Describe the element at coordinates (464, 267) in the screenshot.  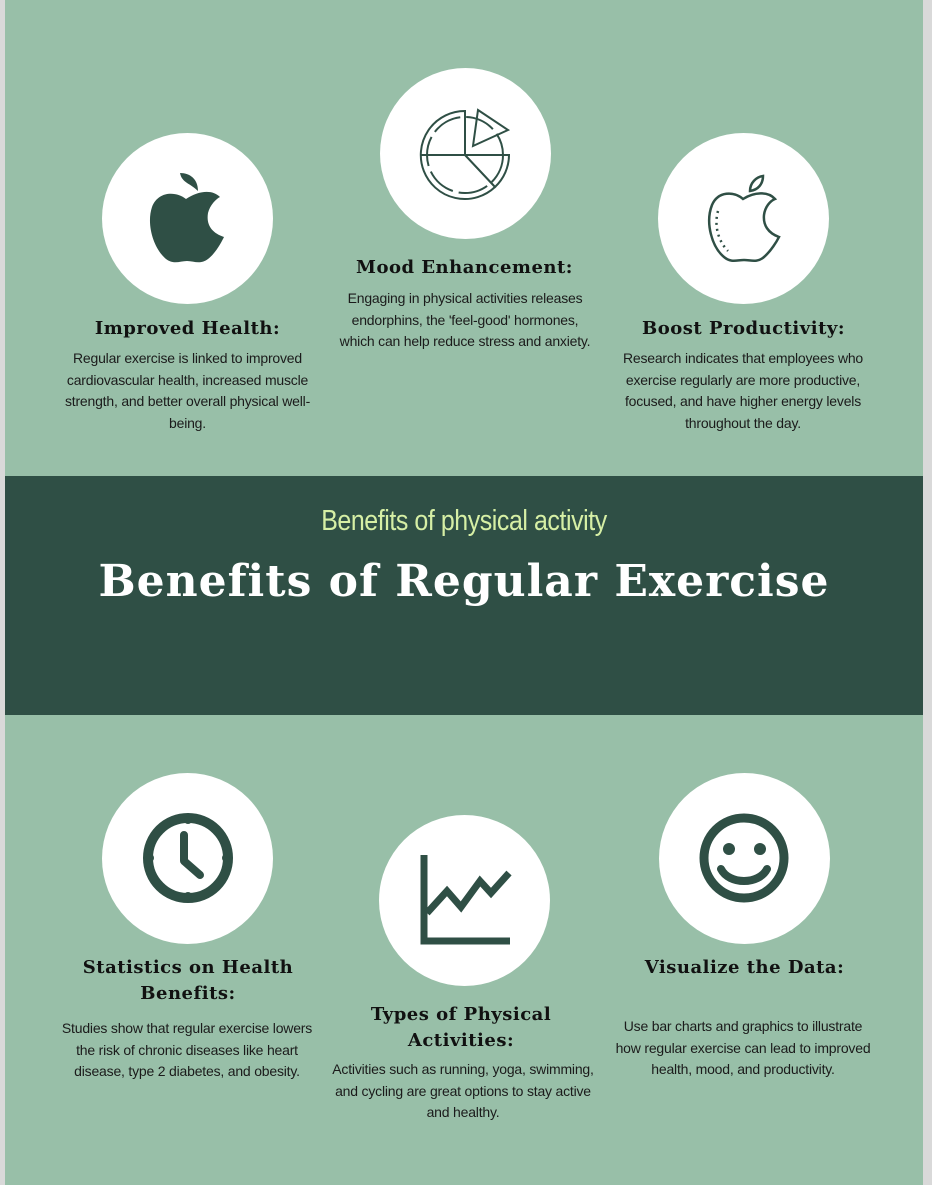
I see `card-mood-enhancement-heading: Mood Enhancement:` at that location.